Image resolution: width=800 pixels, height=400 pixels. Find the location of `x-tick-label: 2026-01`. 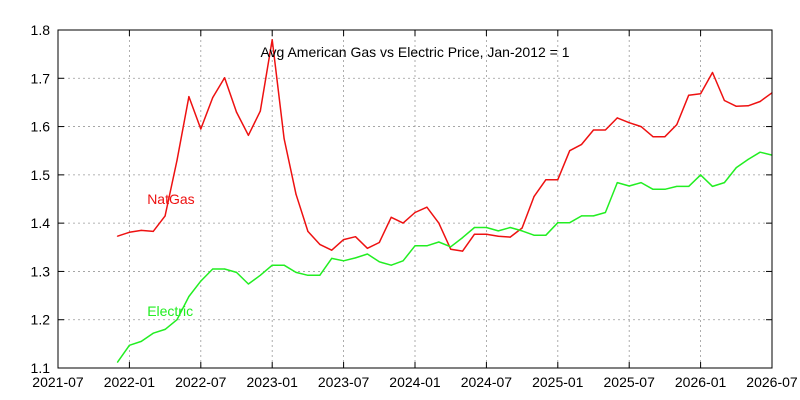

x-tick-label: 2026-01 is located at coordinates (701, 382).